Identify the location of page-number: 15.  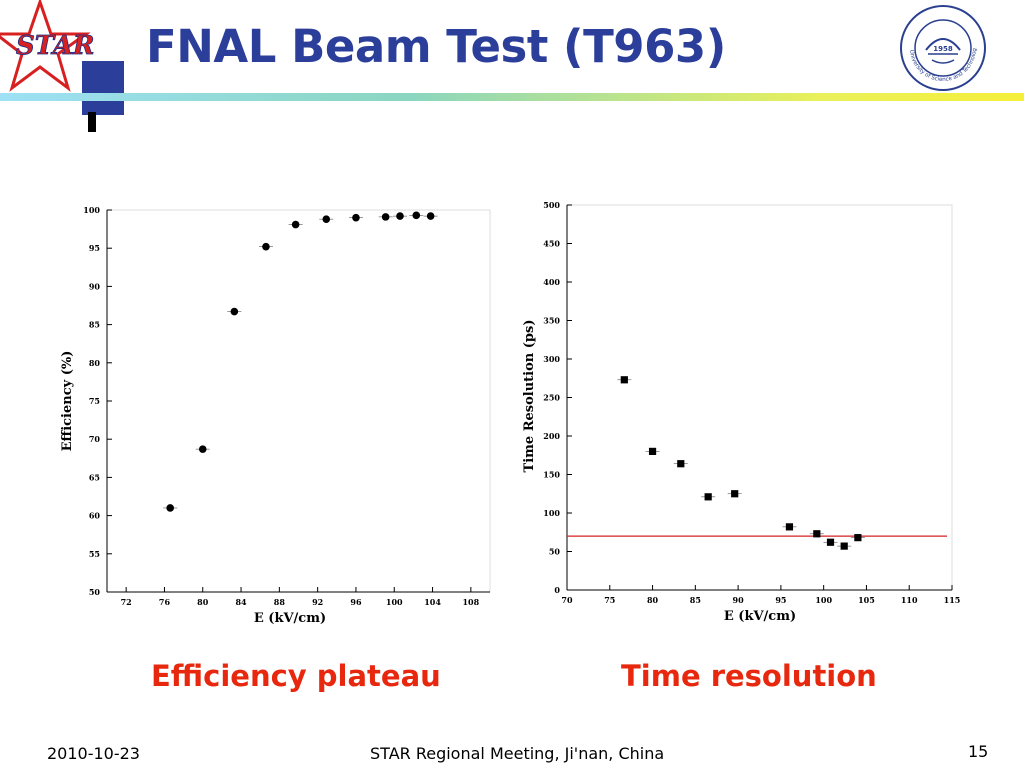
(978, 751).